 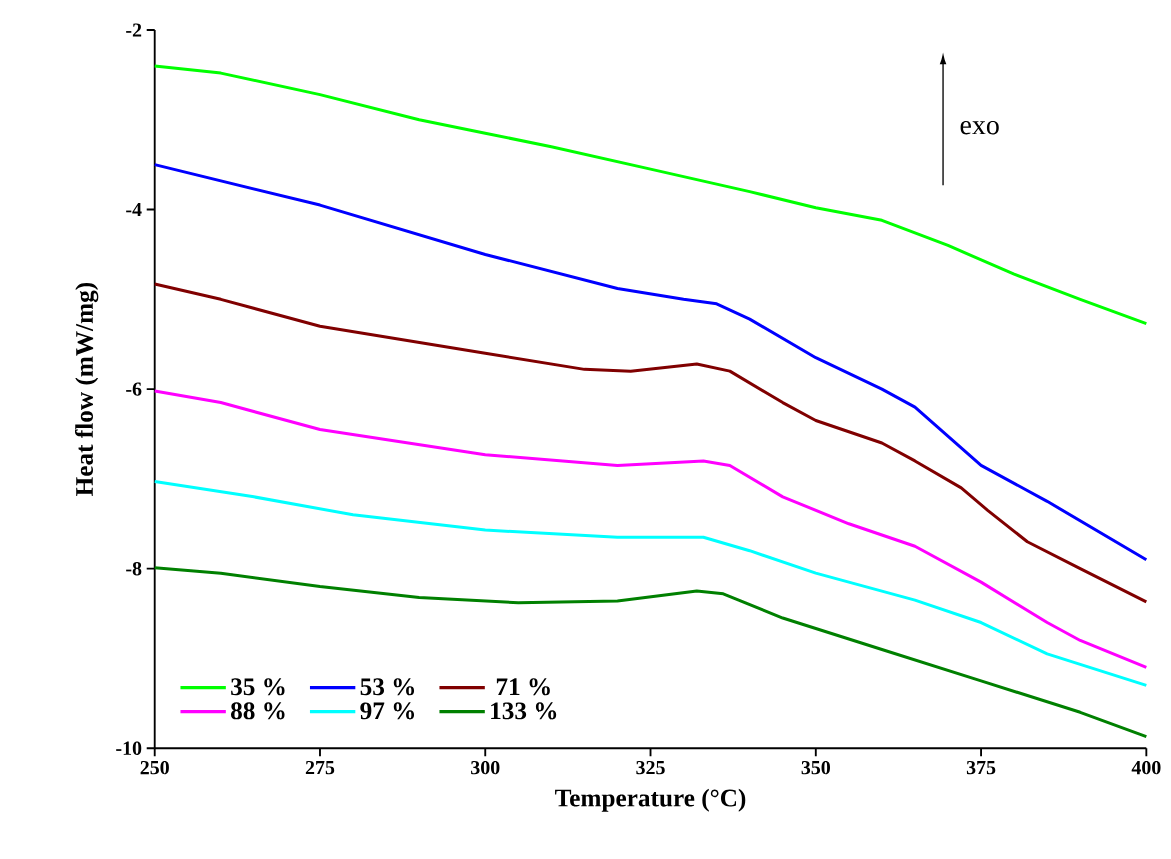 I want to click on x-tick-label: 325, so click(x=650, y=767).